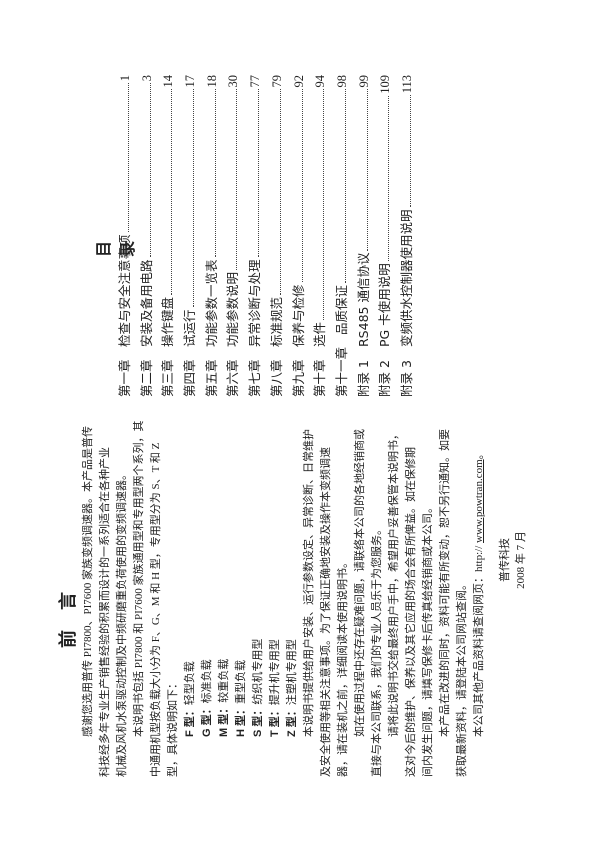  I want to click on website-line: 本公司其他产品资料请查阅网页：http:// www.powtran.com。, so click(480, 612).